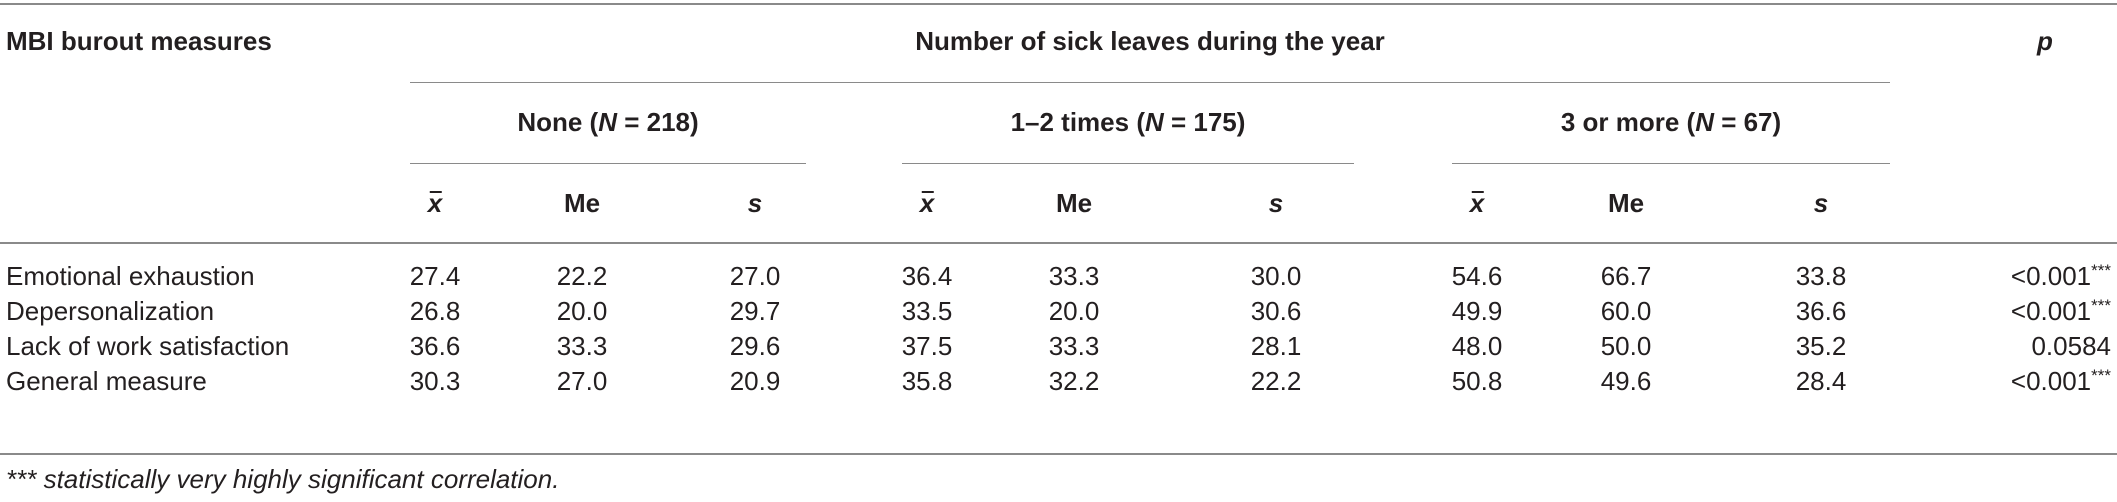  Describe the element at coordinates (1150, 41) in the screenshot. I see `spanner-header: Number of sick leaves during the year` at that location.